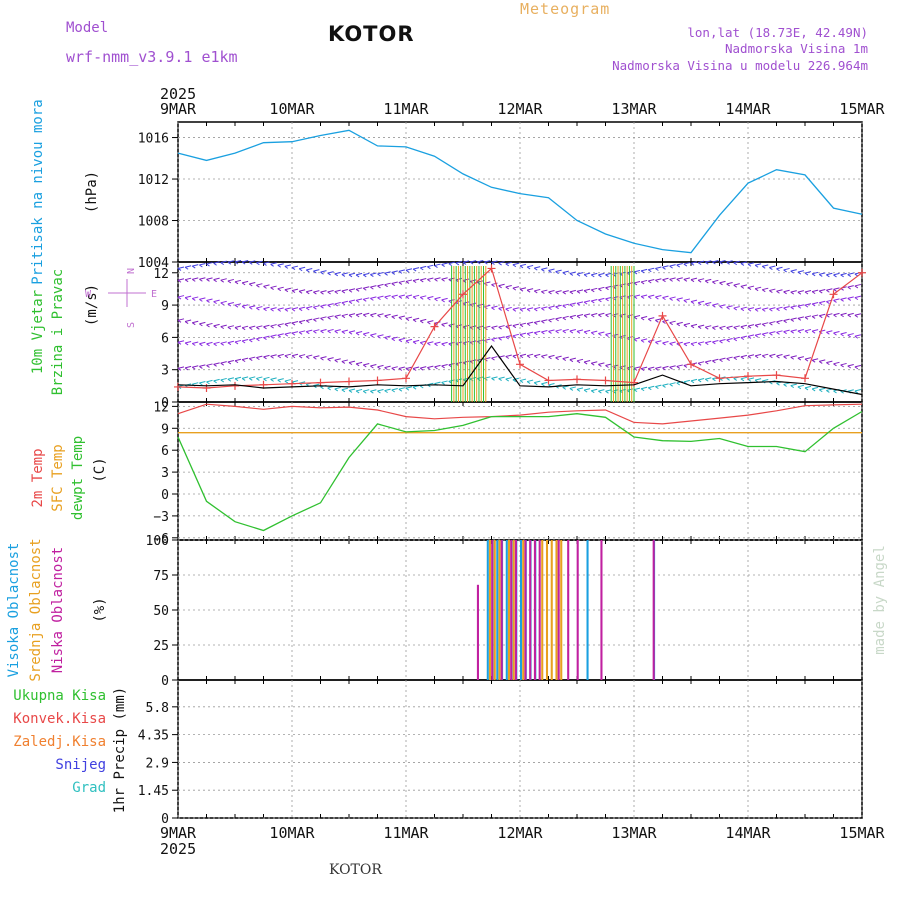 Image resolution: width=900 pixels, height=900 pixels. I want to click on model-label: Model, so click(87, 28).